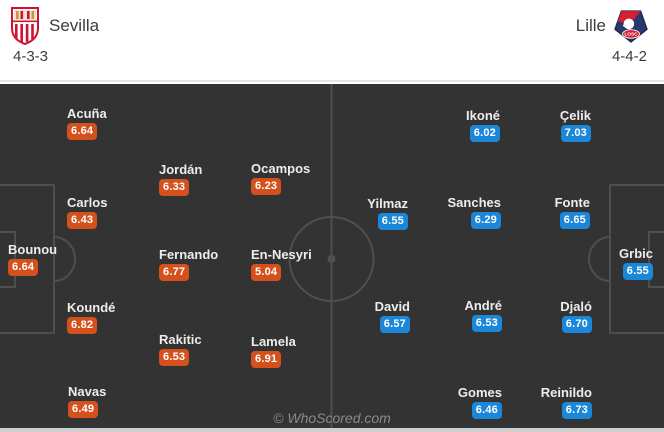  I want to click on player-away: Grbic 6.55, so click(636, 263).